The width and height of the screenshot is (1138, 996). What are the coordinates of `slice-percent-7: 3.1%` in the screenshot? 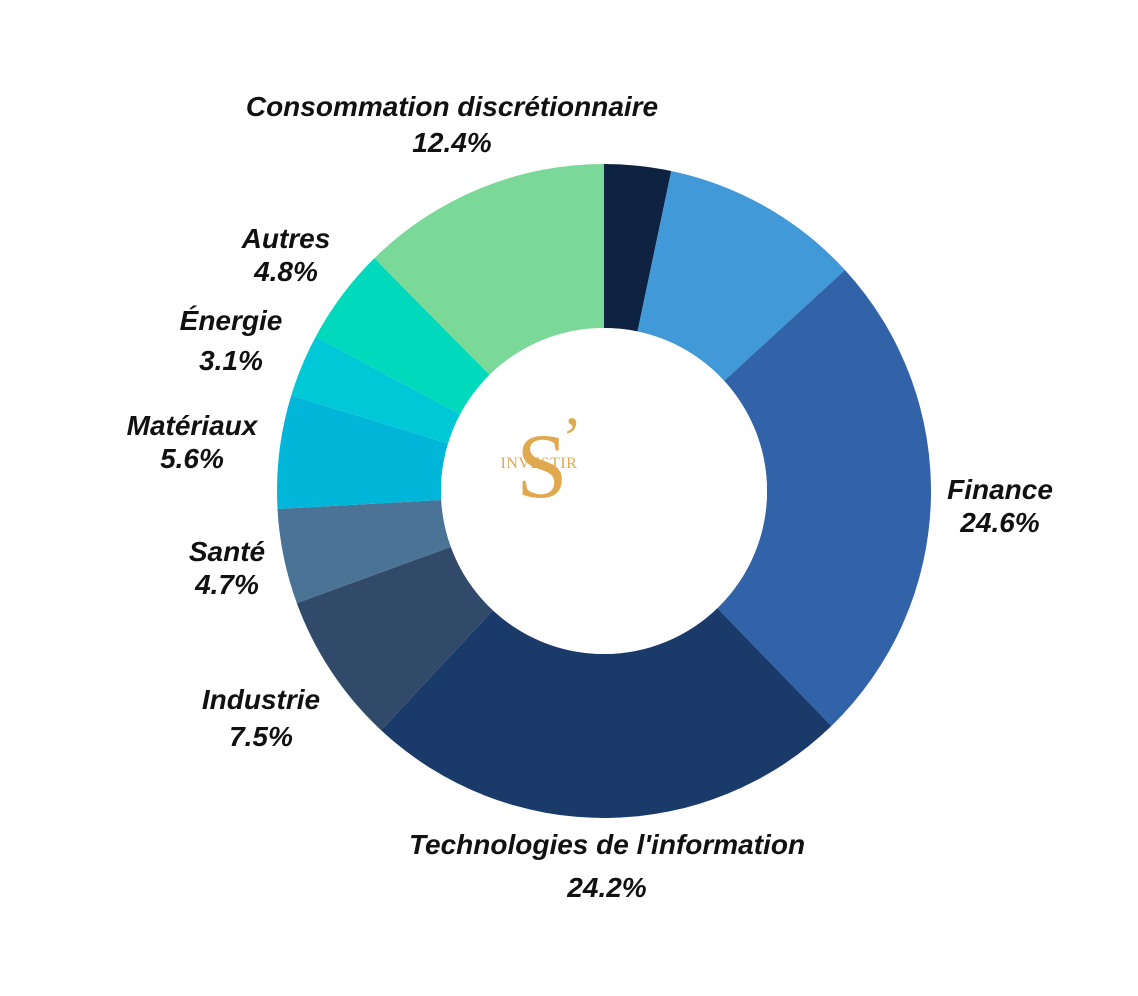 It's located at (231, 360).